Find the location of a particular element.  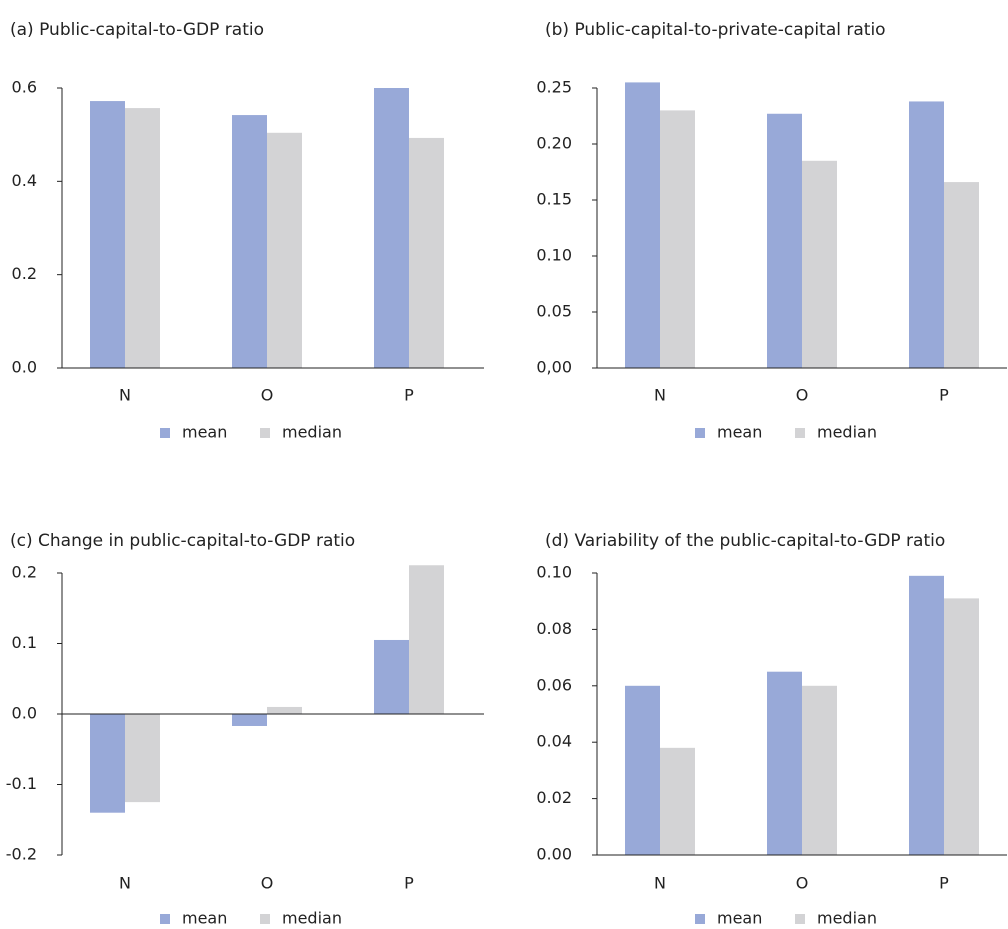

y-tick-label: 0.20 is located at coordinates (554, 143).